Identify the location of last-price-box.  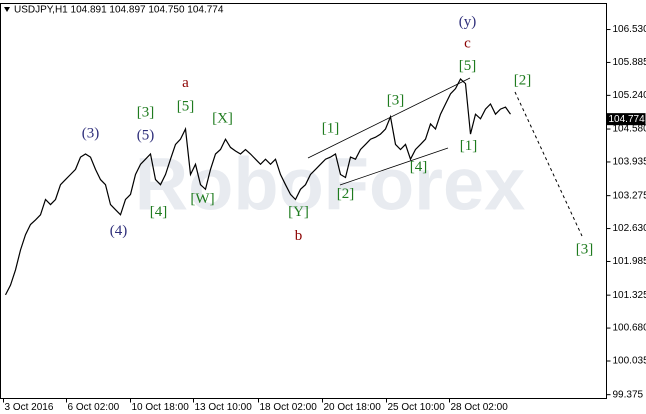
(626, 119).